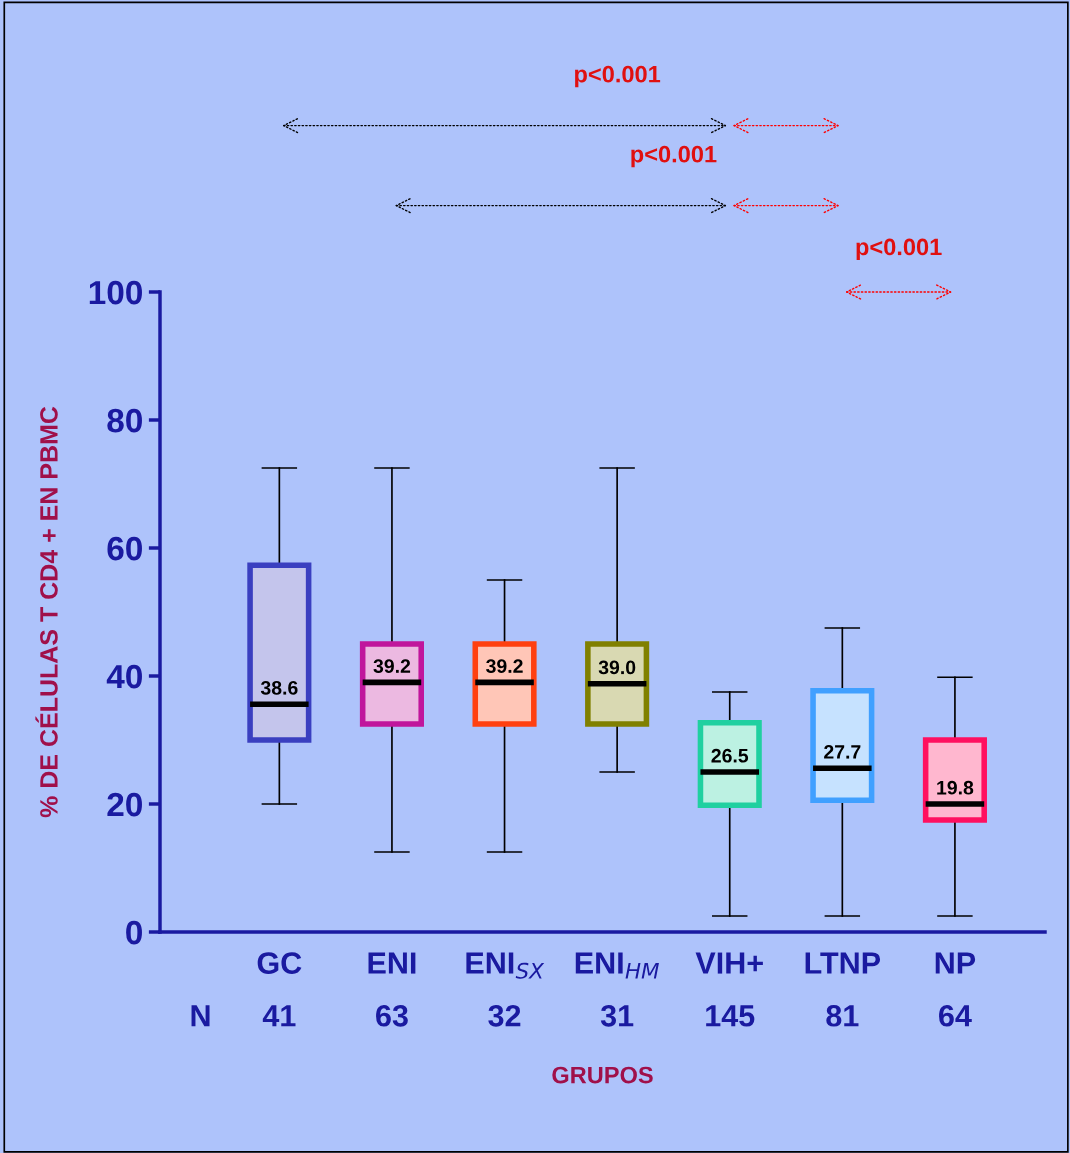 This screenshot has width=1070, height=1153. Describe the element at coordinates (730, 1016) in the screenshot. I see `text: 145` at that location.